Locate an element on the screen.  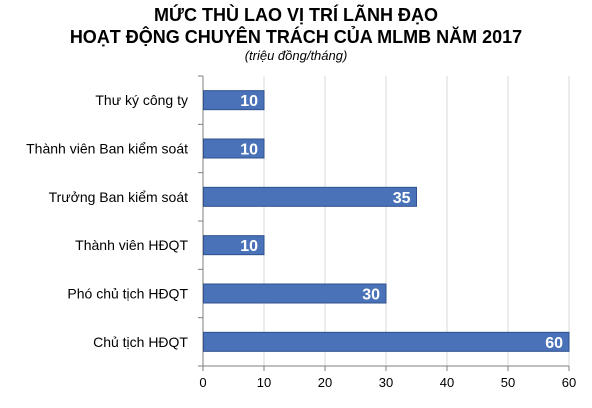
x-tick-label: 40 is located at coordinates (447, 382).